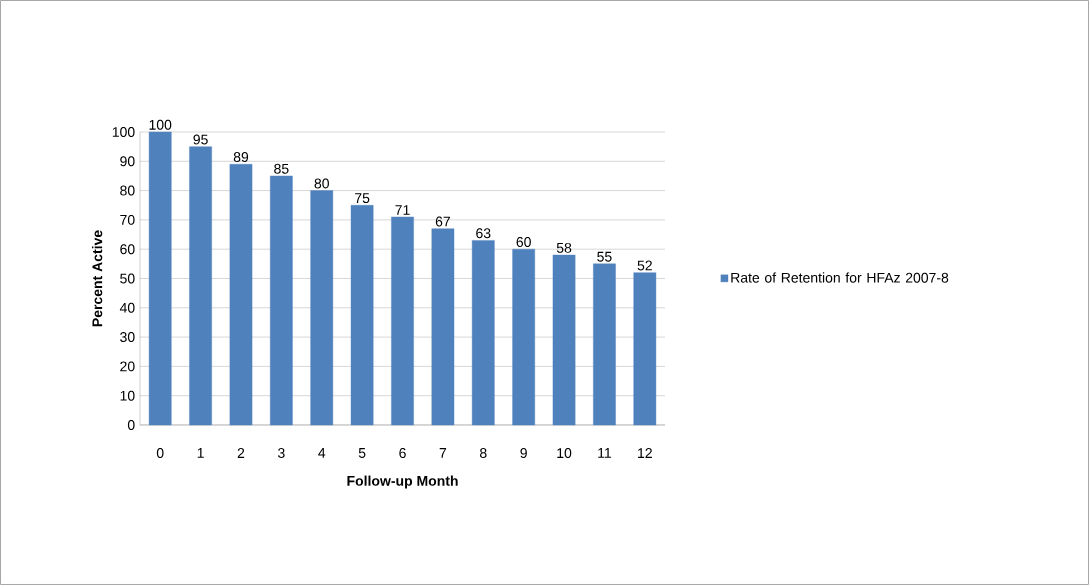 This screenshot has width=1089, height=585. I want to click on x-tick-label: 4, so click(322, 453).